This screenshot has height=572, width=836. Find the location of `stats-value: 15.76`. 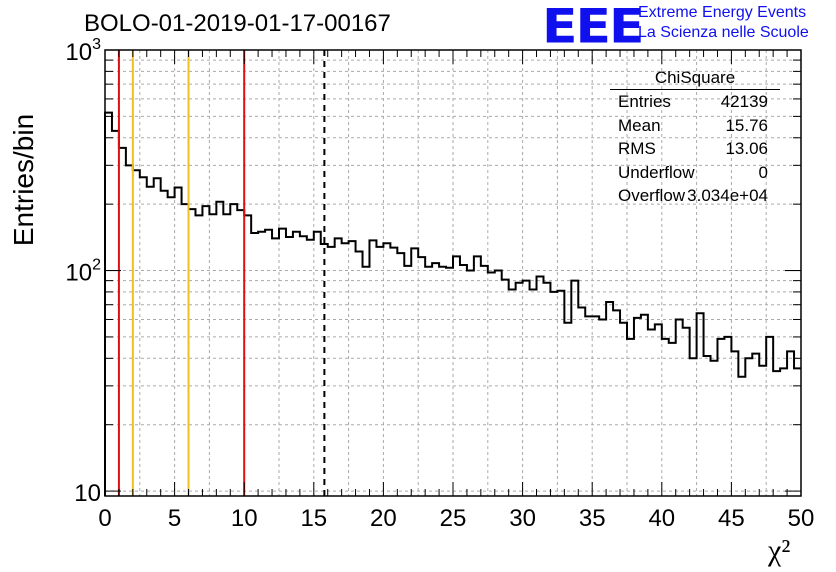

stats-value: 15.76 is located at coordinates (746, 125).